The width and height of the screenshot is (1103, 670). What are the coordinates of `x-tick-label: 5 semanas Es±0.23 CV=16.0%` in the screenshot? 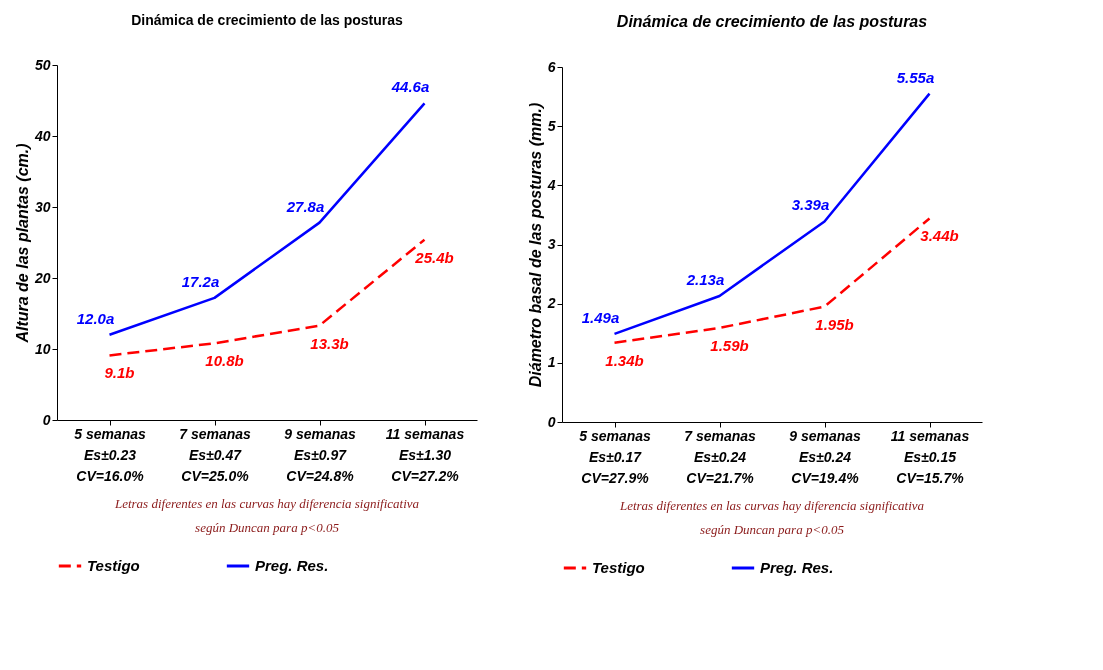 It's located at (110, 454).